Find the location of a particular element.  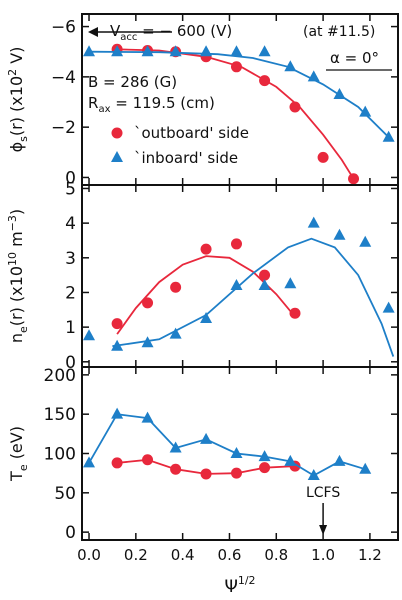

y-axis-label-part: −3 is located at coordinates (12, 223).